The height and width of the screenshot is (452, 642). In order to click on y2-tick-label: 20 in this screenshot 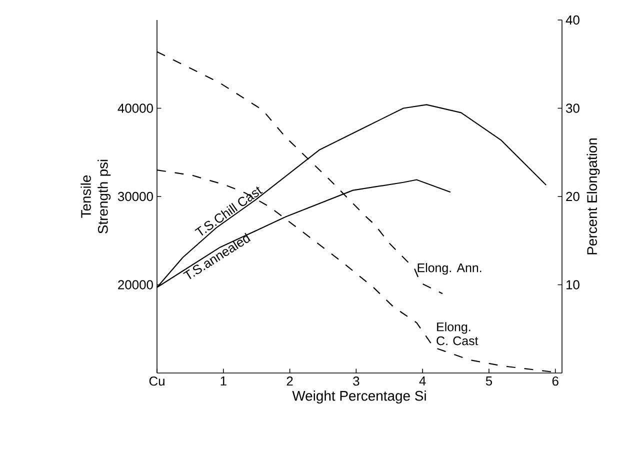, I will do `click(573, 197)`.